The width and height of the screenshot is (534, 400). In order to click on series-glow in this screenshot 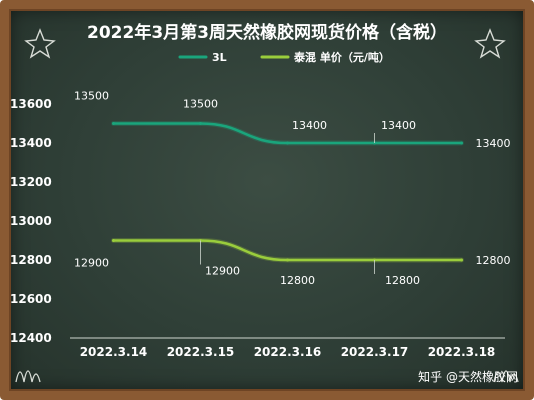, I will do `click(287, 250)`.